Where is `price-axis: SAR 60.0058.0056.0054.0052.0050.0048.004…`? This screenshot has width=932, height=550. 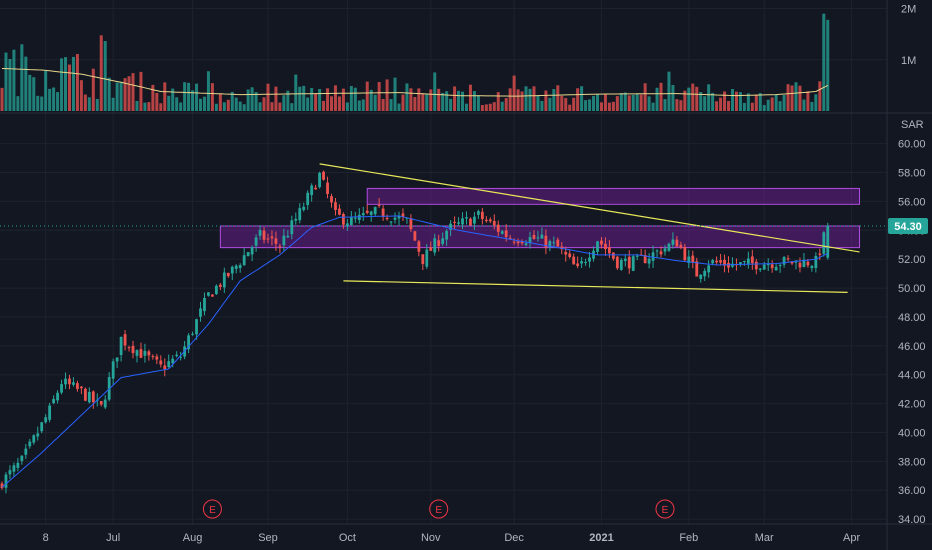 price-axis: SAR 60.0058.0056.0054.0052.0050.0048.004… is located at coordinates (912, 322).